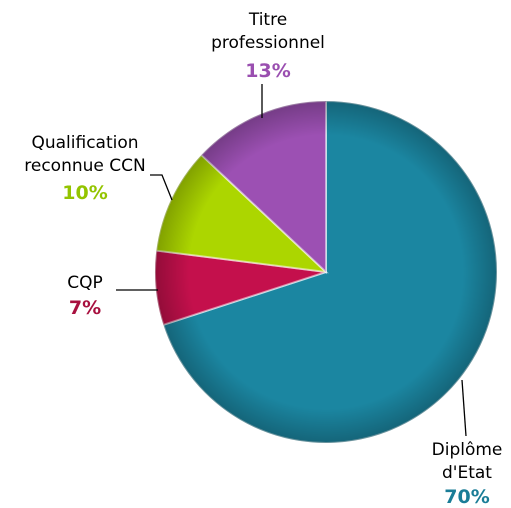 The height and width of the screenshot is (508, 511). I want to click on slice-value-label: 13%, so click(267, 71).